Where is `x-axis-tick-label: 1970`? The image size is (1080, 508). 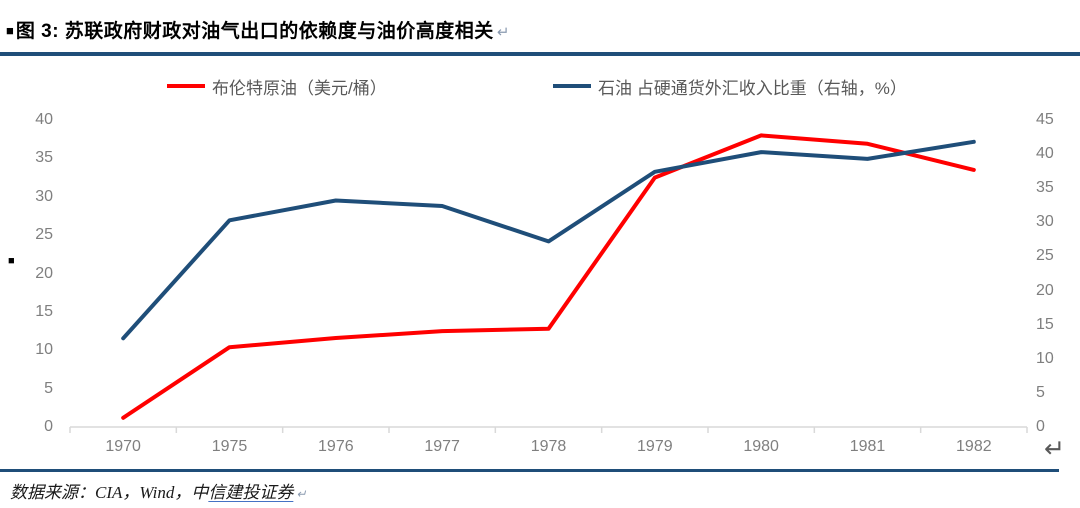 x-axis-tick-label: 1970 is located at coordinates (123, 446).